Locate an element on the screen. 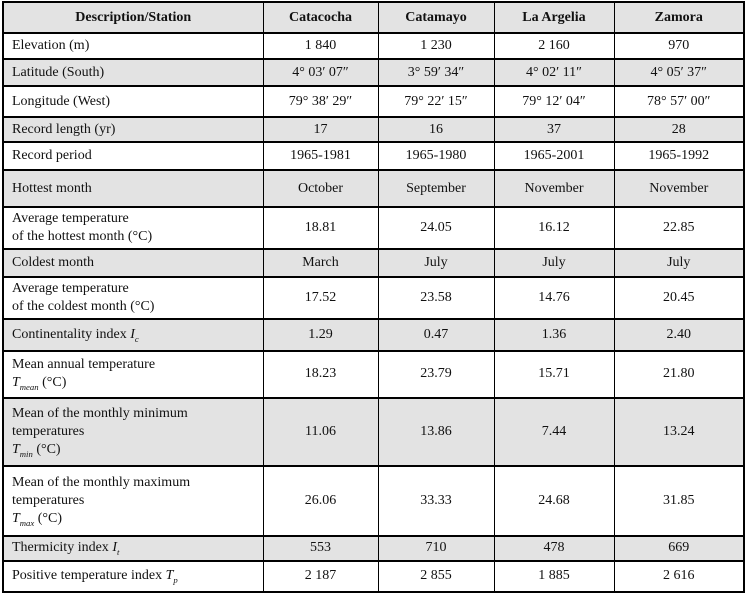  row-label: Coldest month is located at coordinates (133, 262).